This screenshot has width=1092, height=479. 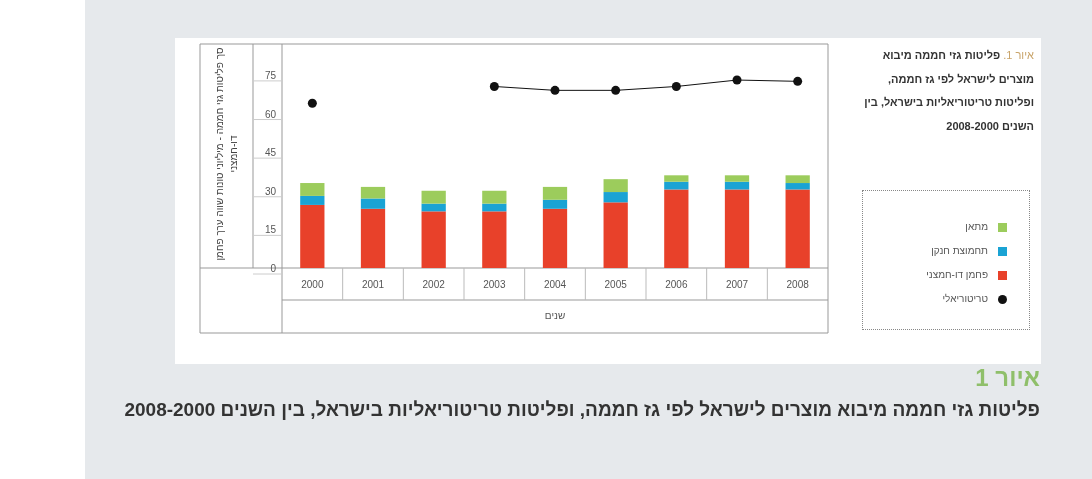 I want to click on y-tick-label: 15, so click(x=270, y=230).